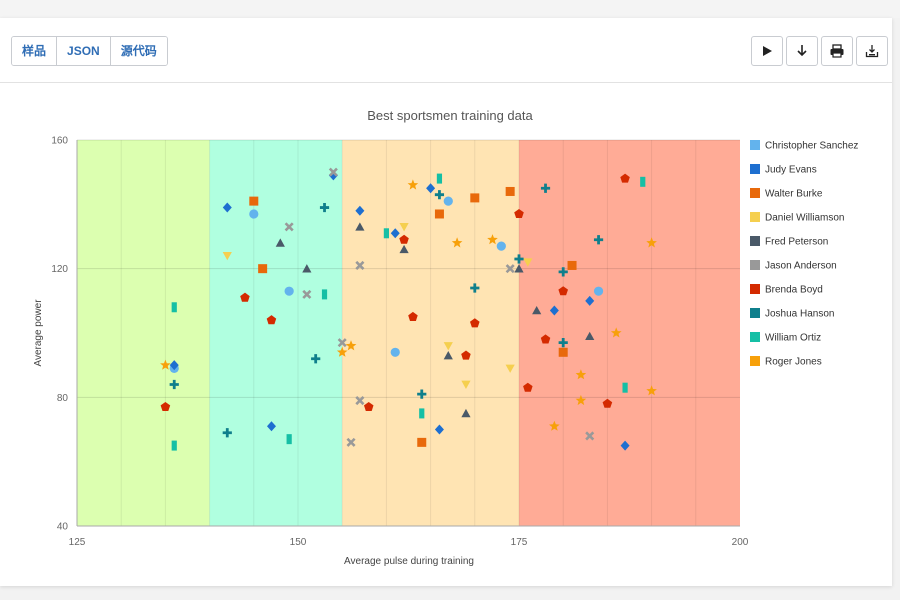 Image resolution: width=900 pixels, height=600 pixels. I want to click on tab-json: JSON, so click(84, 51).